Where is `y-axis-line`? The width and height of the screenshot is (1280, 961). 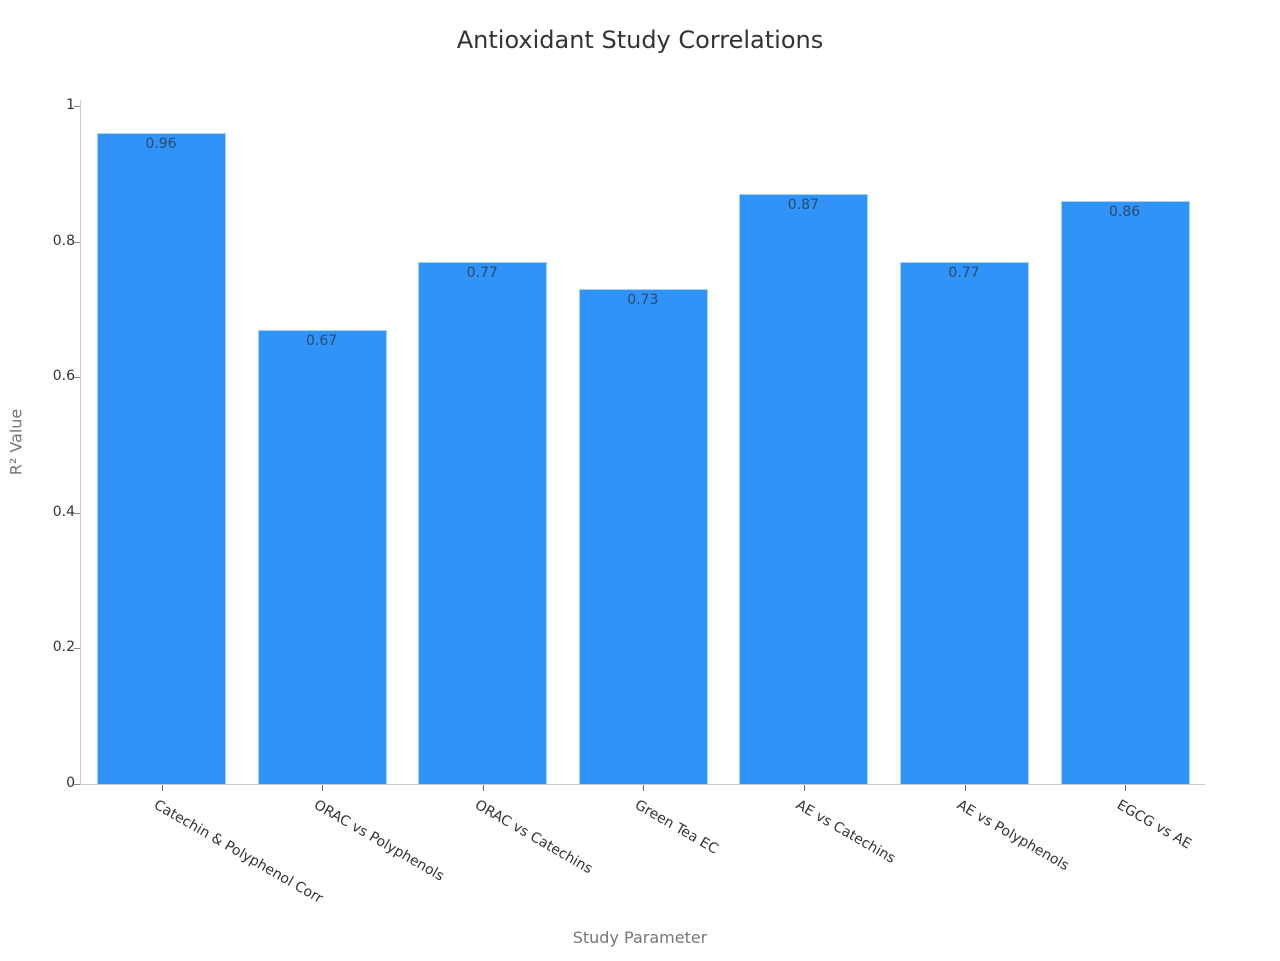
y-axis-line is located at coordinates (80, 442).